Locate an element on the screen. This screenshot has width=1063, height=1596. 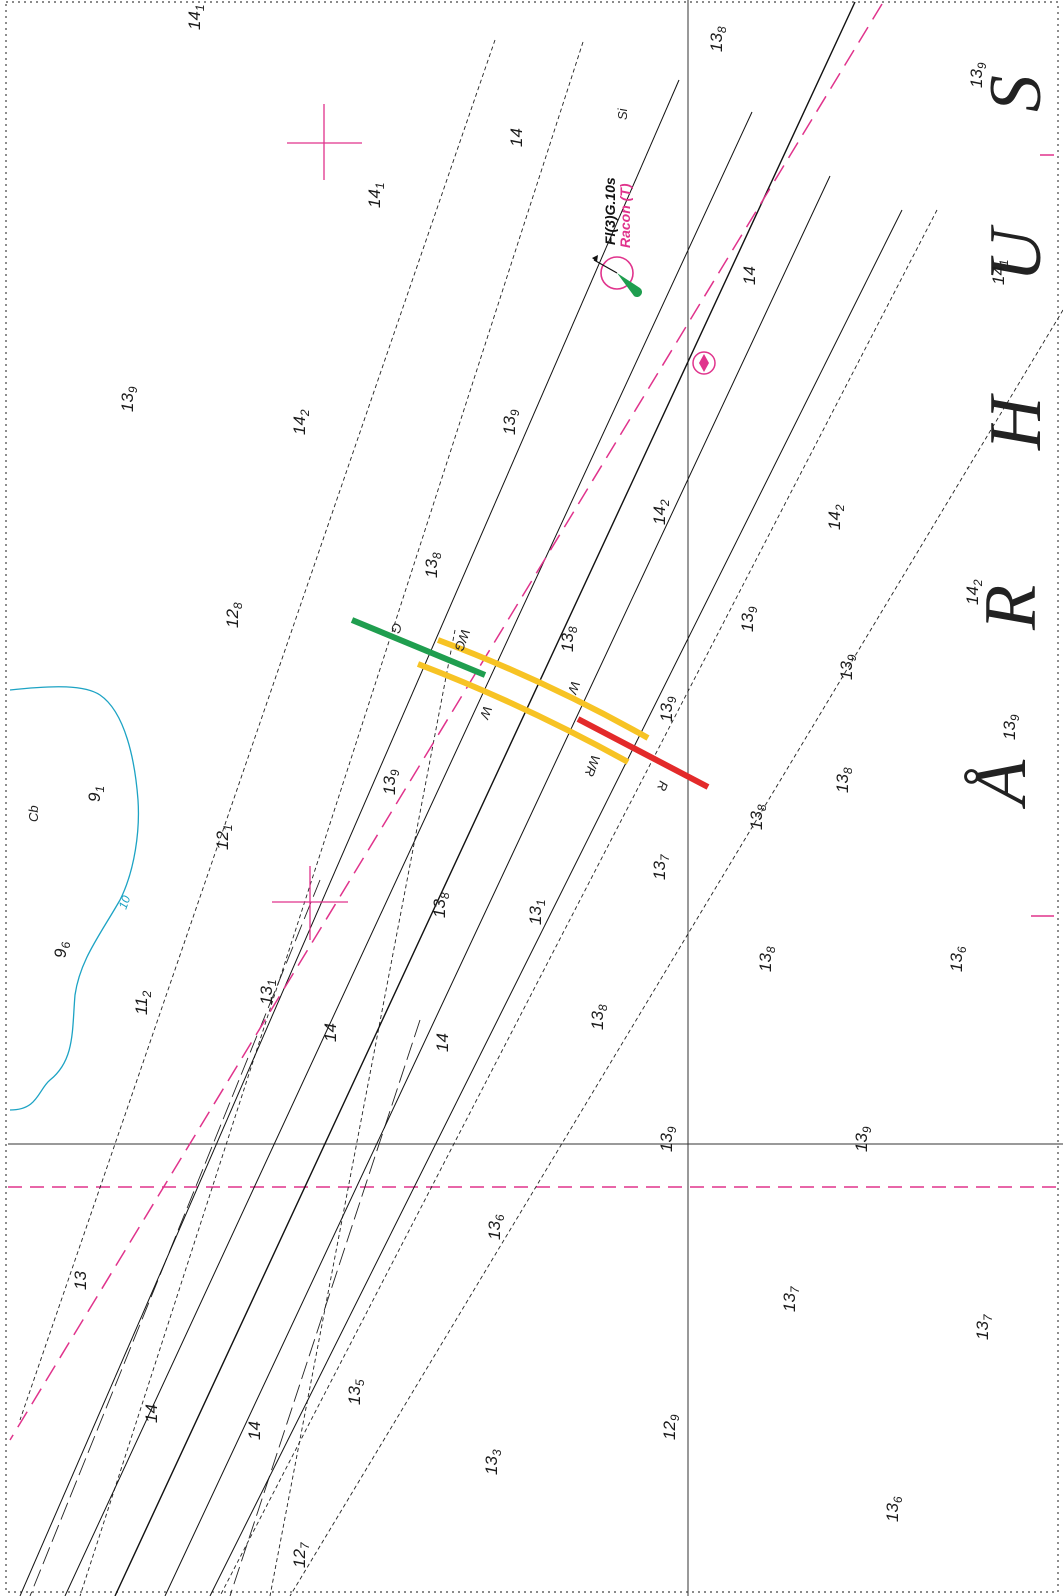
area-letter: S is located at coordinates (1016, 93).